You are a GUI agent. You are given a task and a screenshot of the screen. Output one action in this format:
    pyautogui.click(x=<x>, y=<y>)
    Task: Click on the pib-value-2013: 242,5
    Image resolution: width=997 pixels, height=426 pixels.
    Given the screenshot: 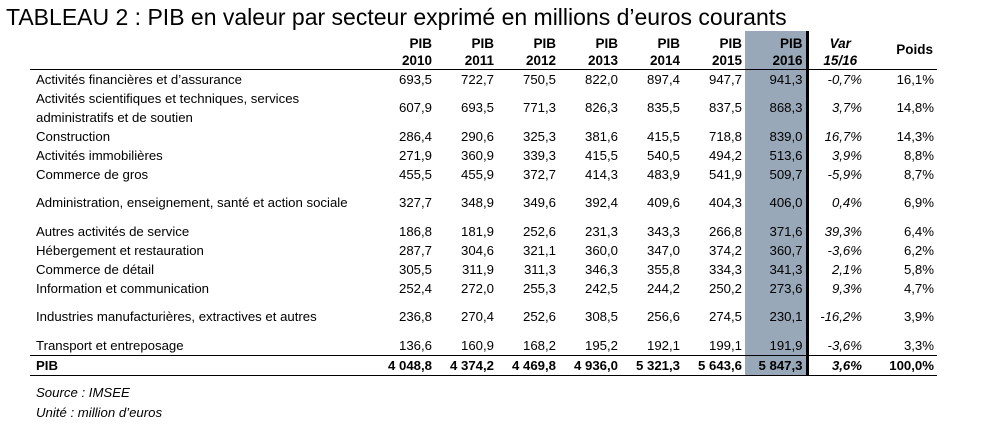 What is the action you would take?
    pyautogui.click(x=601, y=288)
    